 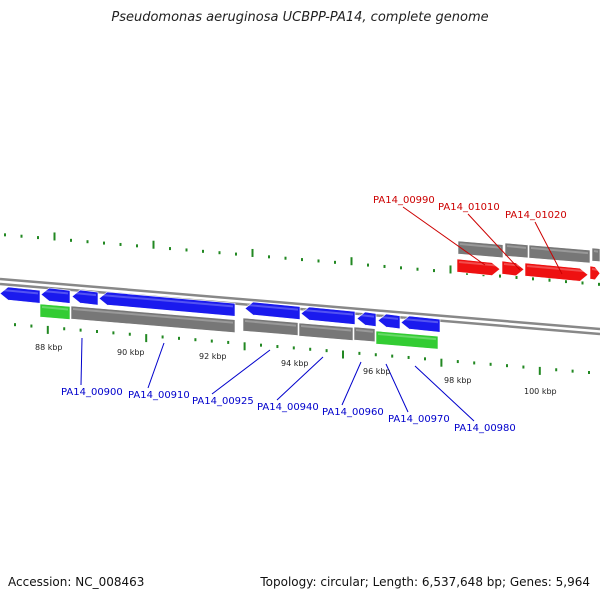 I want to click on scale-label: 100 kbp, so click(x=540, y=391).